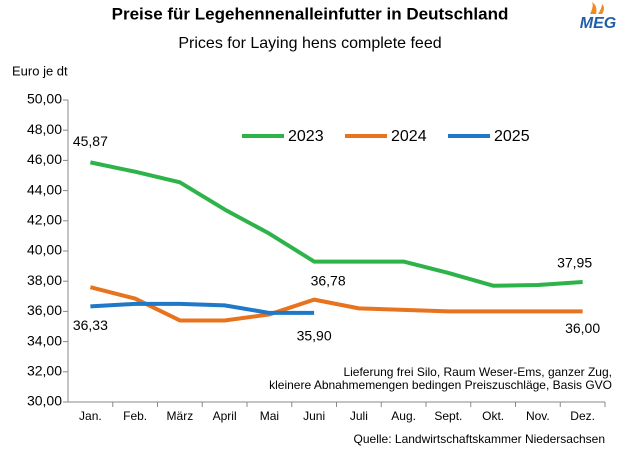 The height and width of the screenshot is (450, 623). What do you see at coordinates (409, 136) in the screenshot?
I see `legend-label: 2024` at bounding box center [409, 136].